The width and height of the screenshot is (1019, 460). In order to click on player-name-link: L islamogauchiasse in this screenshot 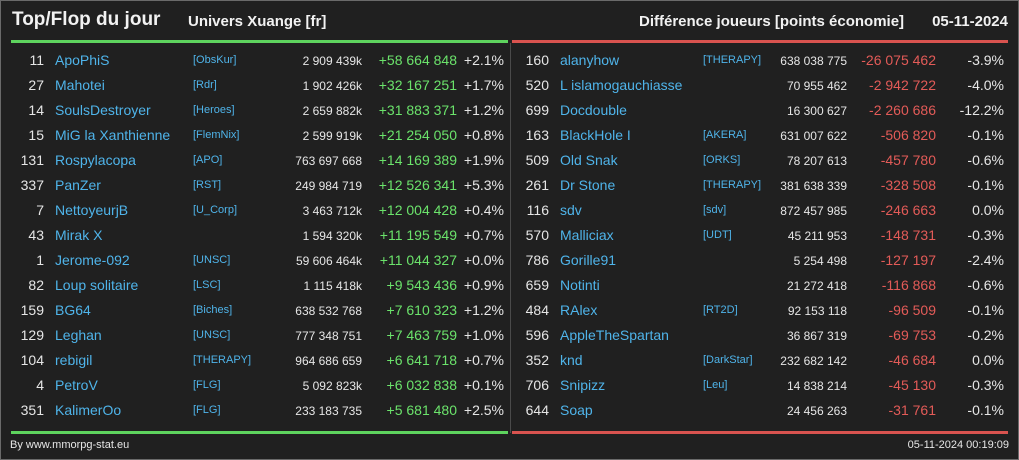, I will do `click(621, 85)`.